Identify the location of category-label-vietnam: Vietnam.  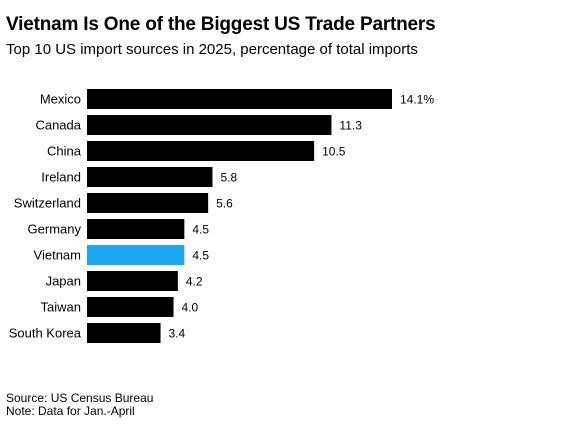
(57, 255).